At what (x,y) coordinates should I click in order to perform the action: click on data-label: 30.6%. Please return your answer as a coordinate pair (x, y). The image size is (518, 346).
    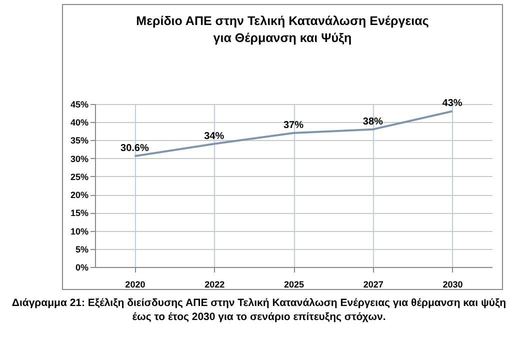
    Looking at the image, I should click on (134, 148).